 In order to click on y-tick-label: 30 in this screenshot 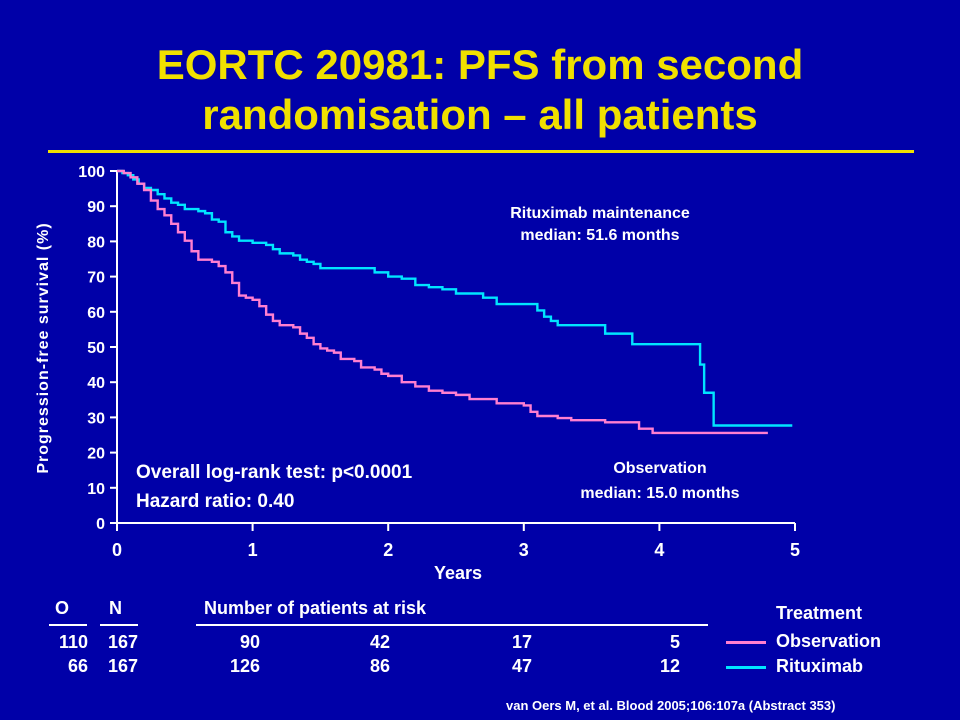, I will do `click(96, 418)`.